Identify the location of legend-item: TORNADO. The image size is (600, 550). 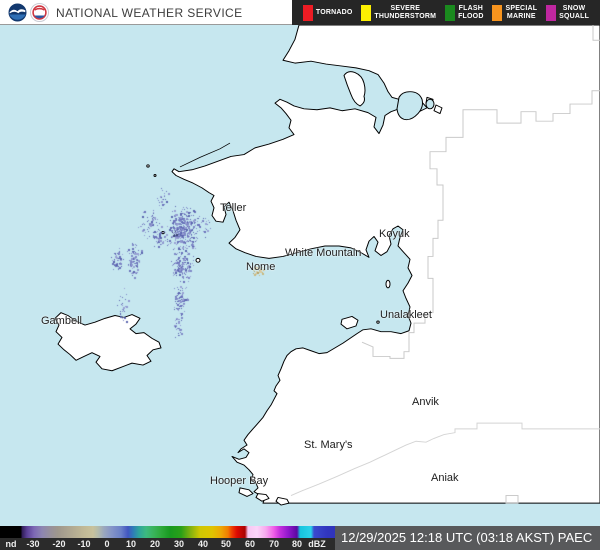
(327, 12).